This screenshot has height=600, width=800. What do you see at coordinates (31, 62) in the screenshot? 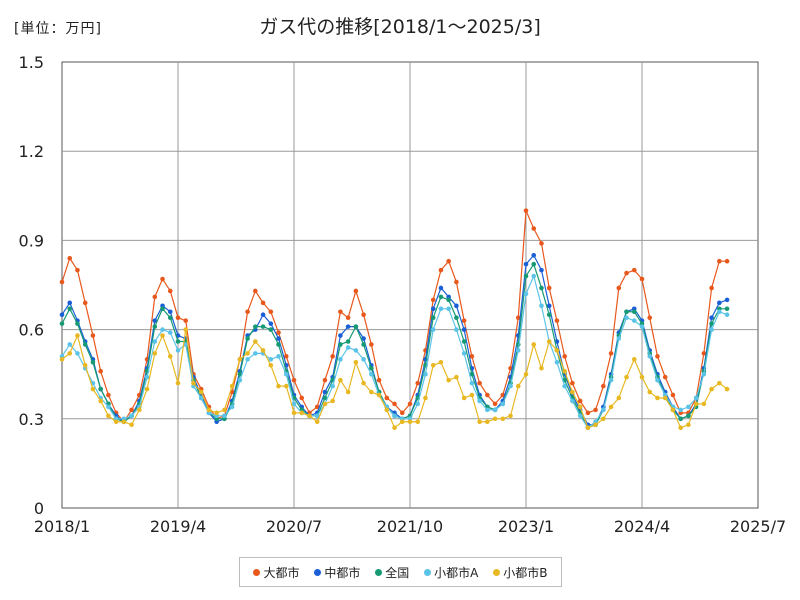
I see `y-tick-label: 1.5` at bounding box center [31, 62].